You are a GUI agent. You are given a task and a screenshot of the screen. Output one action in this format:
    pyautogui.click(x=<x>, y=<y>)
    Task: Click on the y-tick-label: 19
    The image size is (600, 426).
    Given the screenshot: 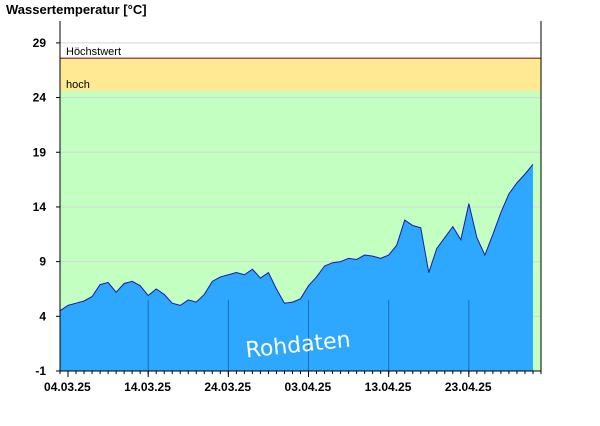 What is the action you would take?
    pyautogui.click(x=40, y=152)
    